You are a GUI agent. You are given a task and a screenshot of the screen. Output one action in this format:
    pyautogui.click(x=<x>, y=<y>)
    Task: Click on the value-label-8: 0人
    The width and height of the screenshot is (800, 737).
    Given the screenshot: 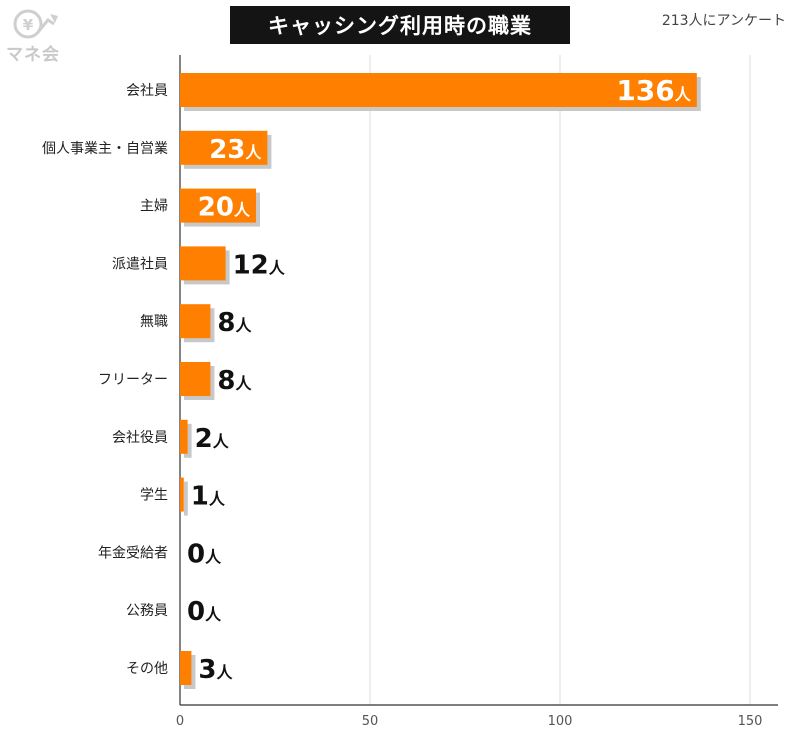 What is the action you would take?
    pyautogui.click(x=204, y=554)
    